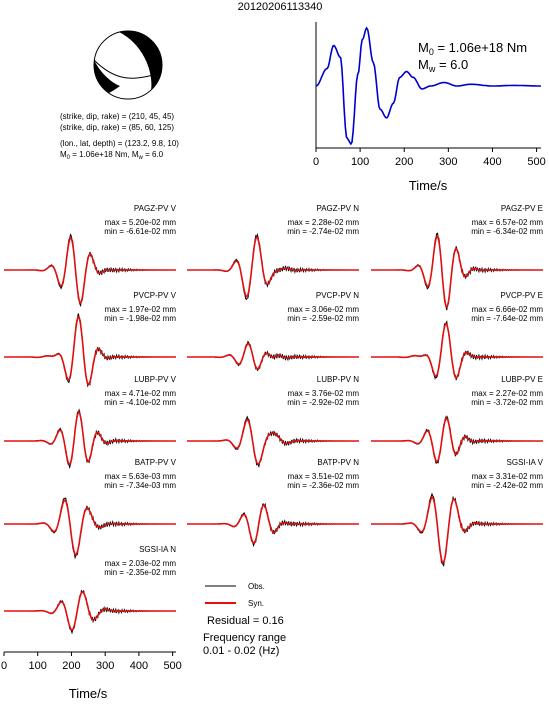  What do you see at coordinates (140, 318) in the screenshot?
I see `trace-min: min = -1.98e-02 mm` at bounding box center [140, 318].